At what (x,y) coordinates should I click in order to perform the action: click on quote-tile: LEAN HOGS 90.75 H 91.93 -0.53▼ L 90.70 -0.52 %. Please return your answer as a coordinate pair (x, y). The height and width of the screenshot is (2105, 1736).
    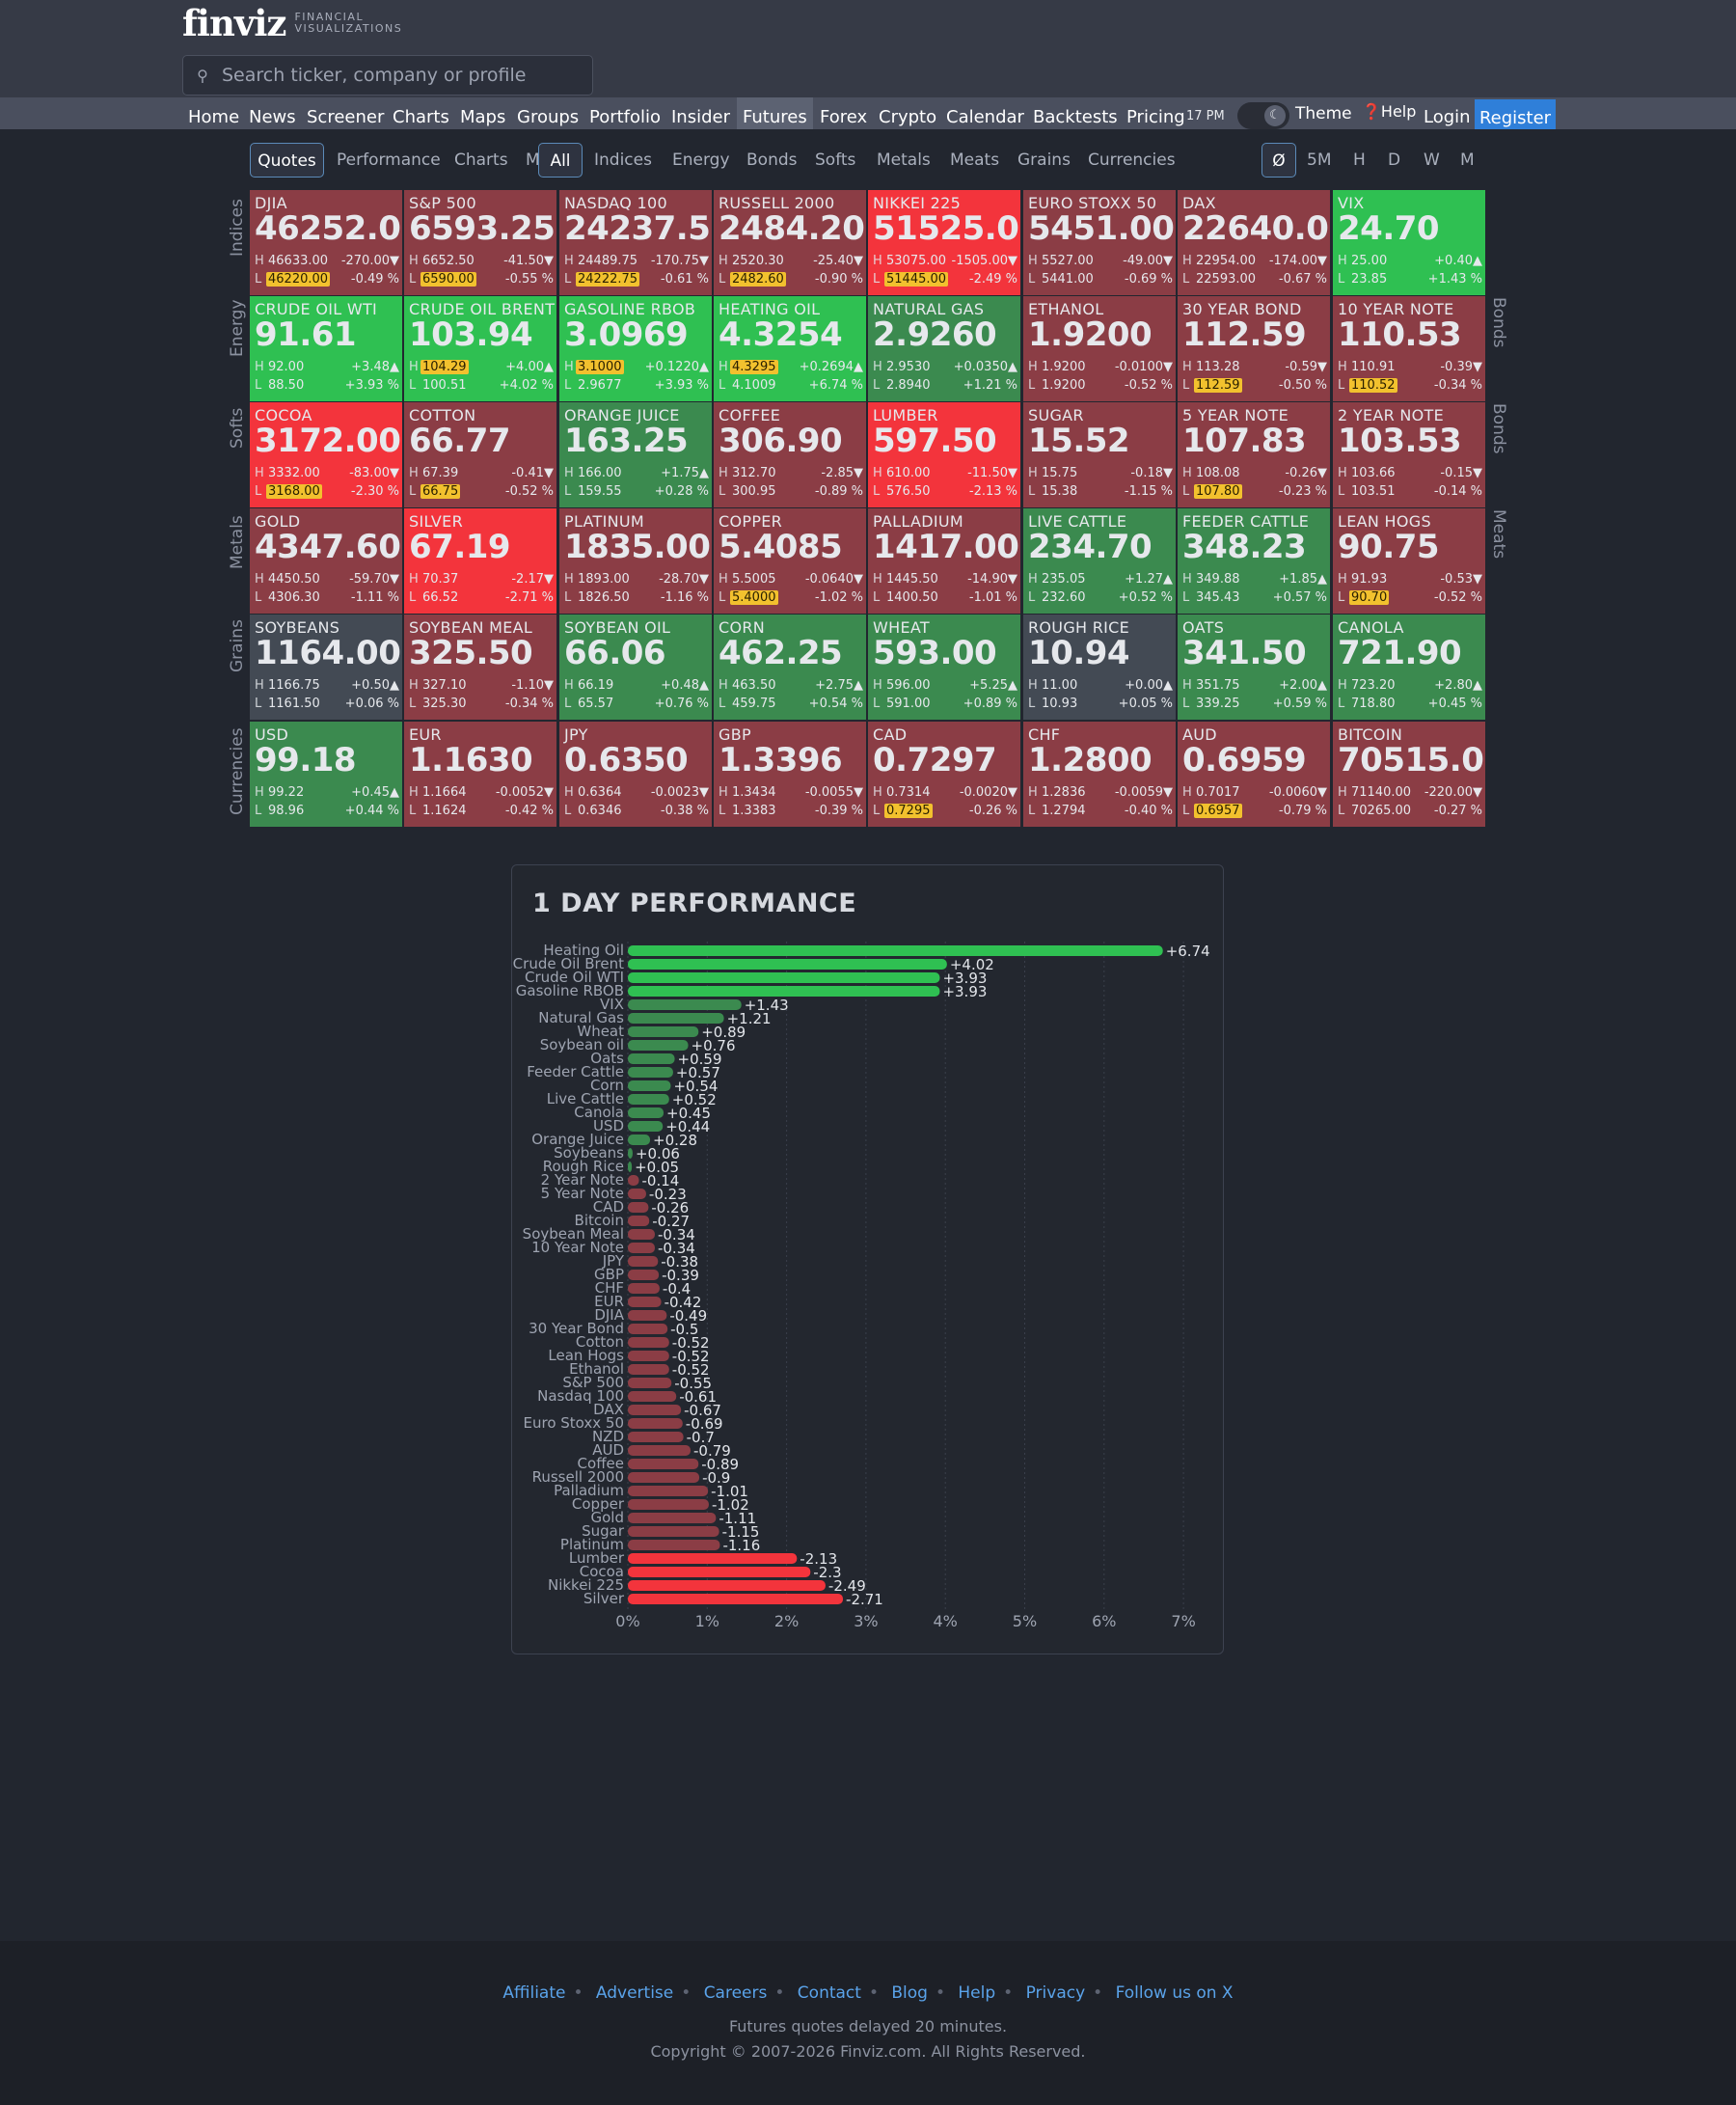
    Looking at the image, I should click on (1409, 561).